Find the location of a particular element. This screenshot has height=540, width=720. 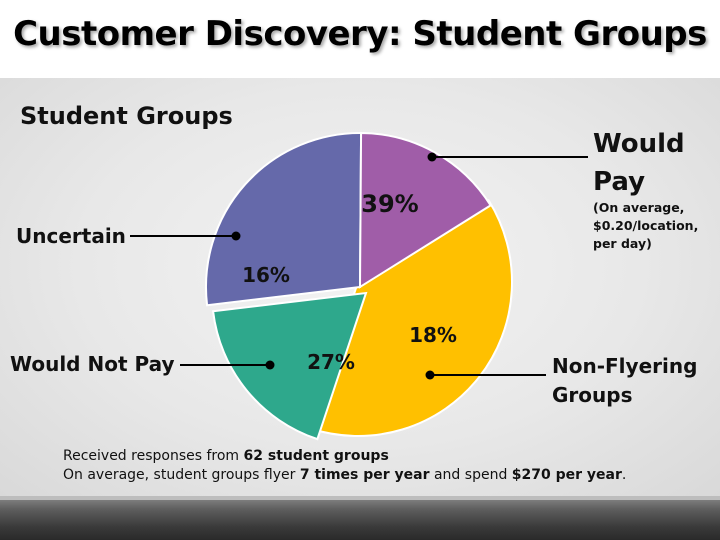

pie-slice-uncertain is located at coordinates (425, 210).